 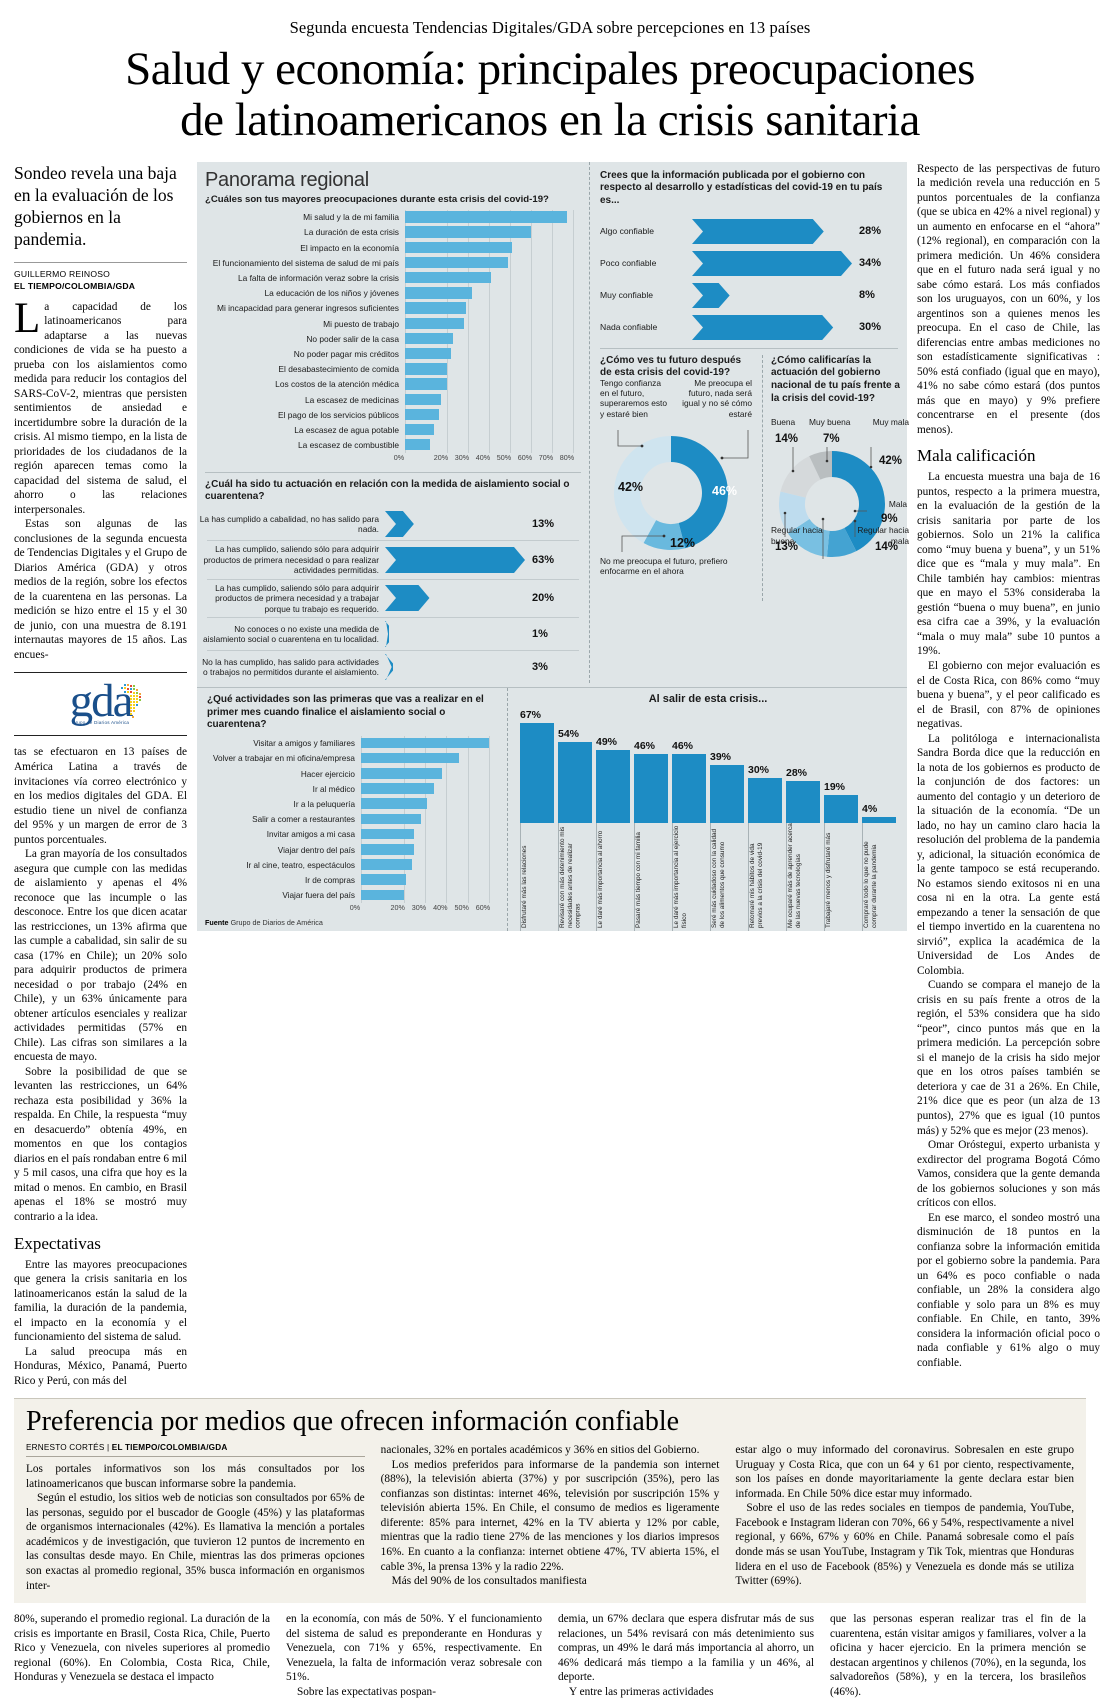 I want to click on donut-value-label: 13%, so click(x=787, y=547).